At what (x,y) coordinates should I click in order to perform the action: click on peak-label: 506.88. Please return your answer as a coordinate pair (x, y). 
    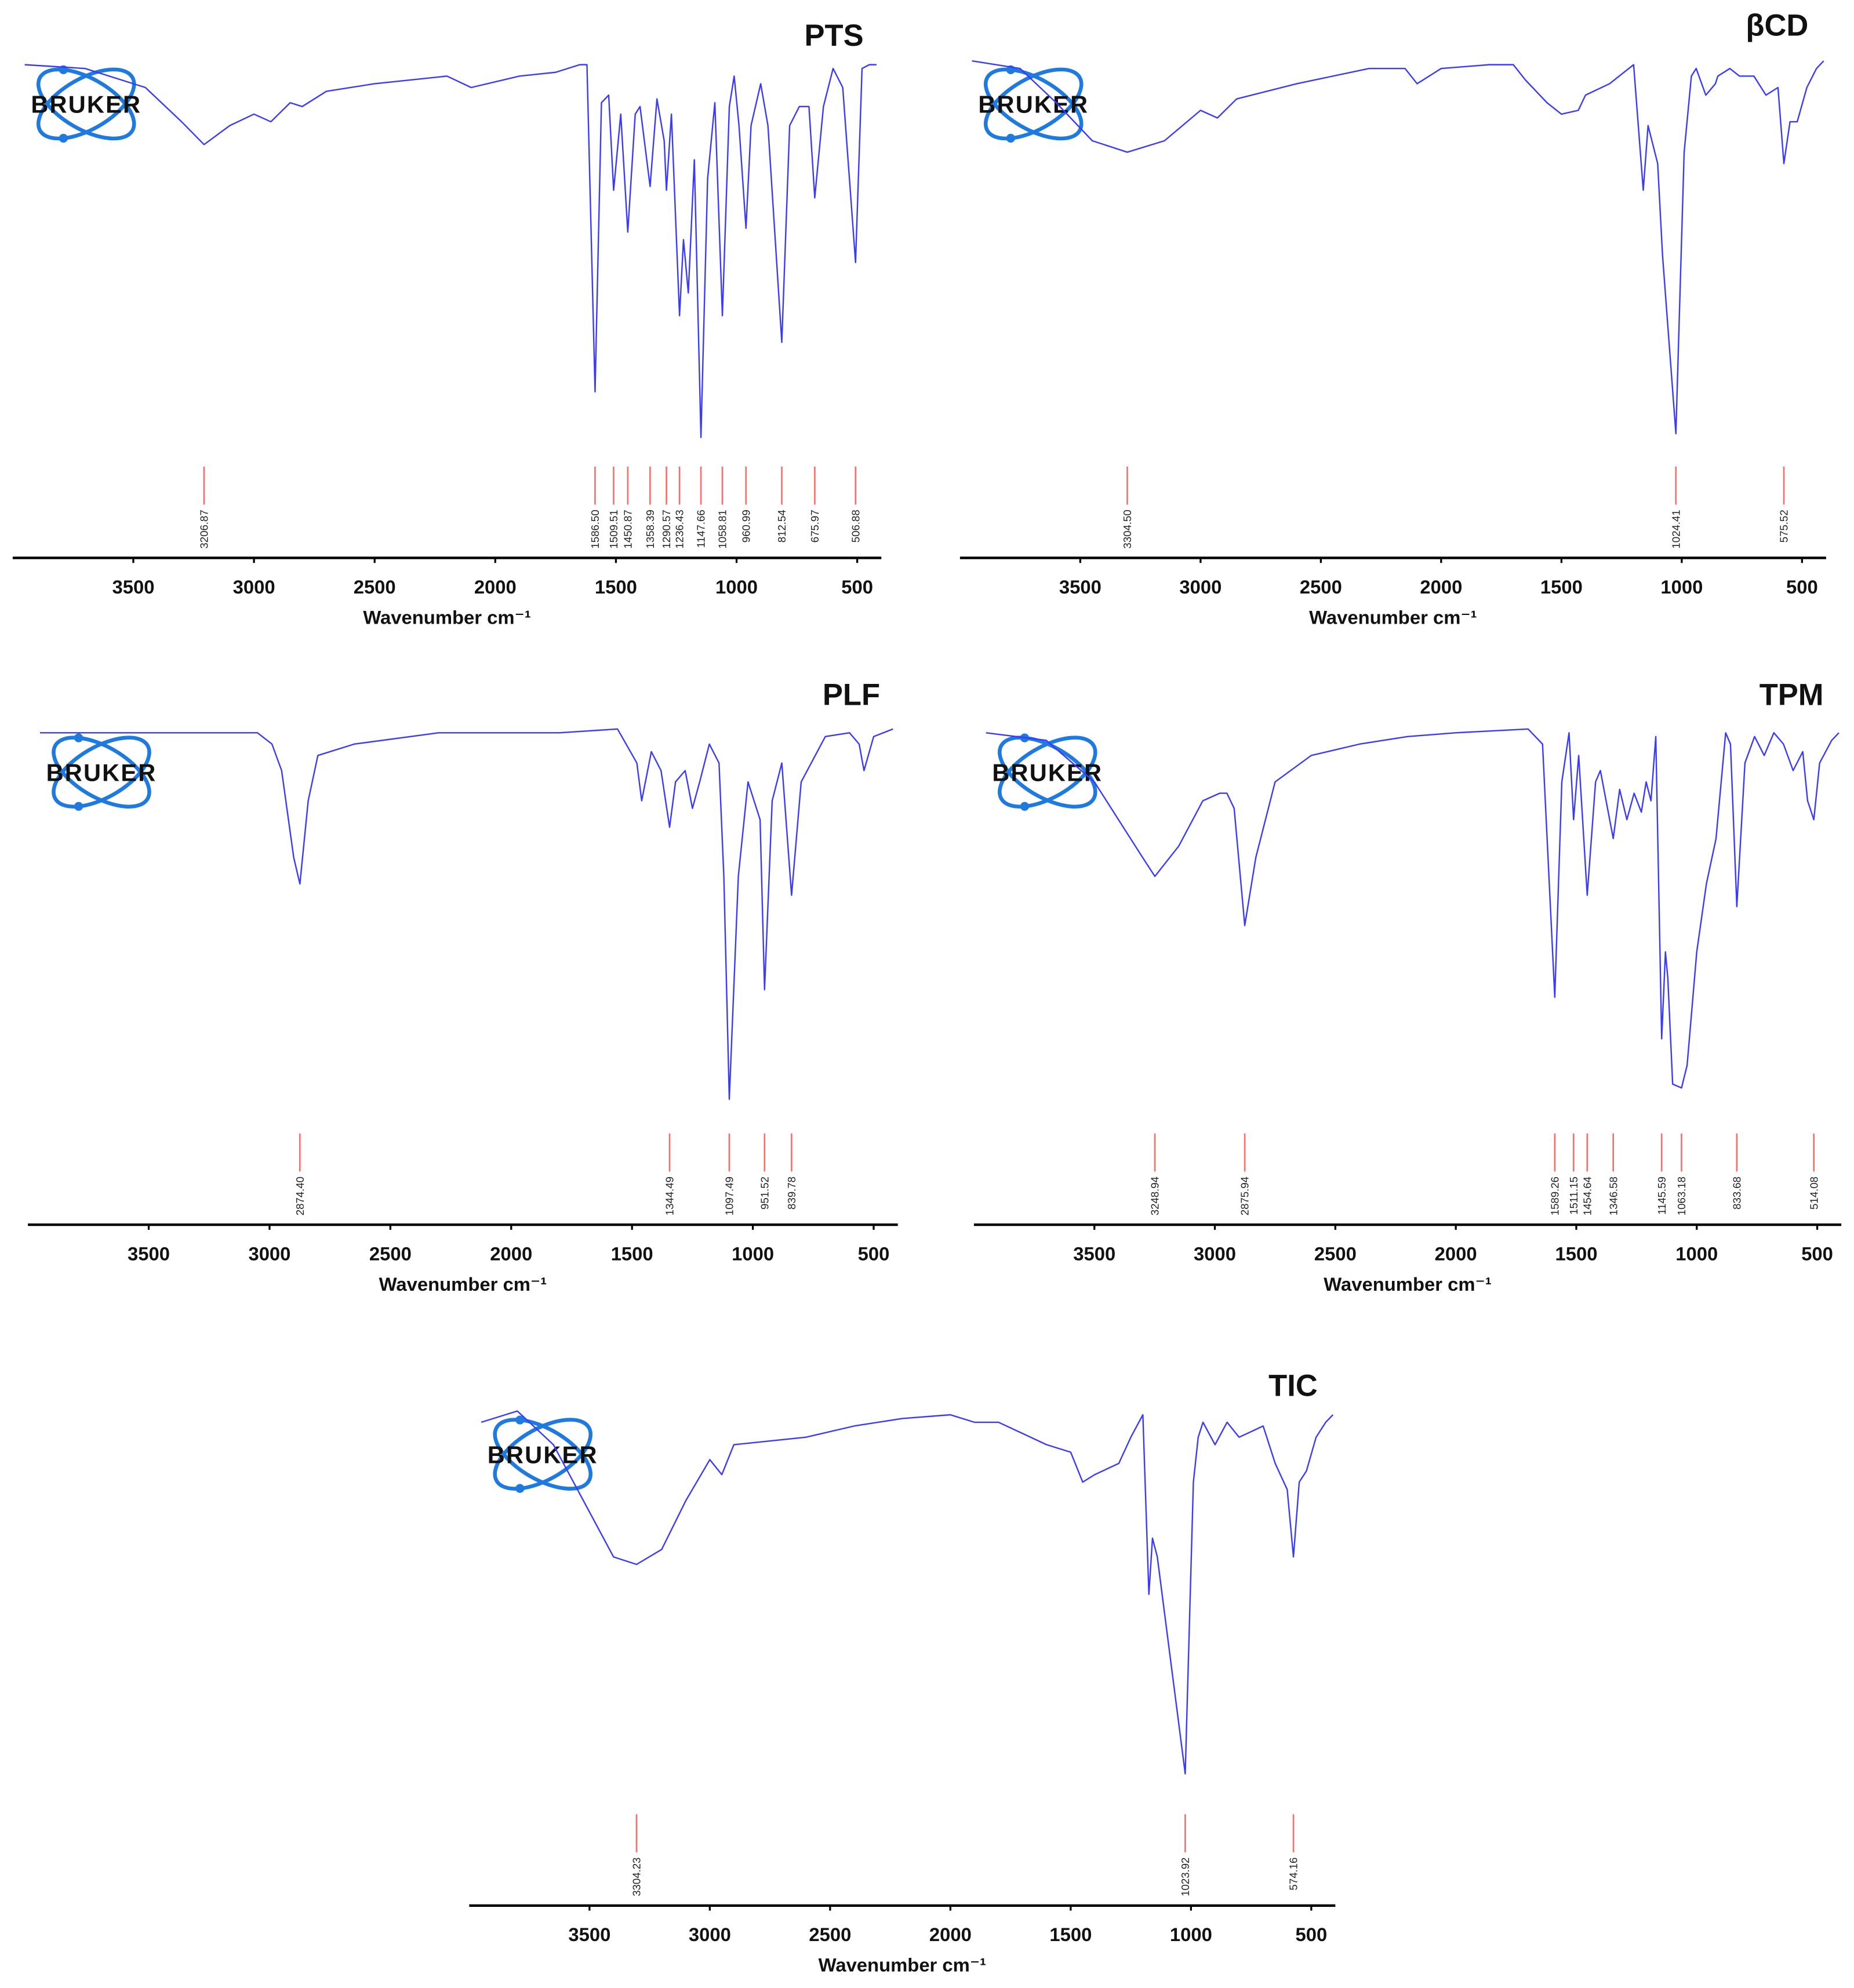
    Looking at the image, I should click on (855, 525).